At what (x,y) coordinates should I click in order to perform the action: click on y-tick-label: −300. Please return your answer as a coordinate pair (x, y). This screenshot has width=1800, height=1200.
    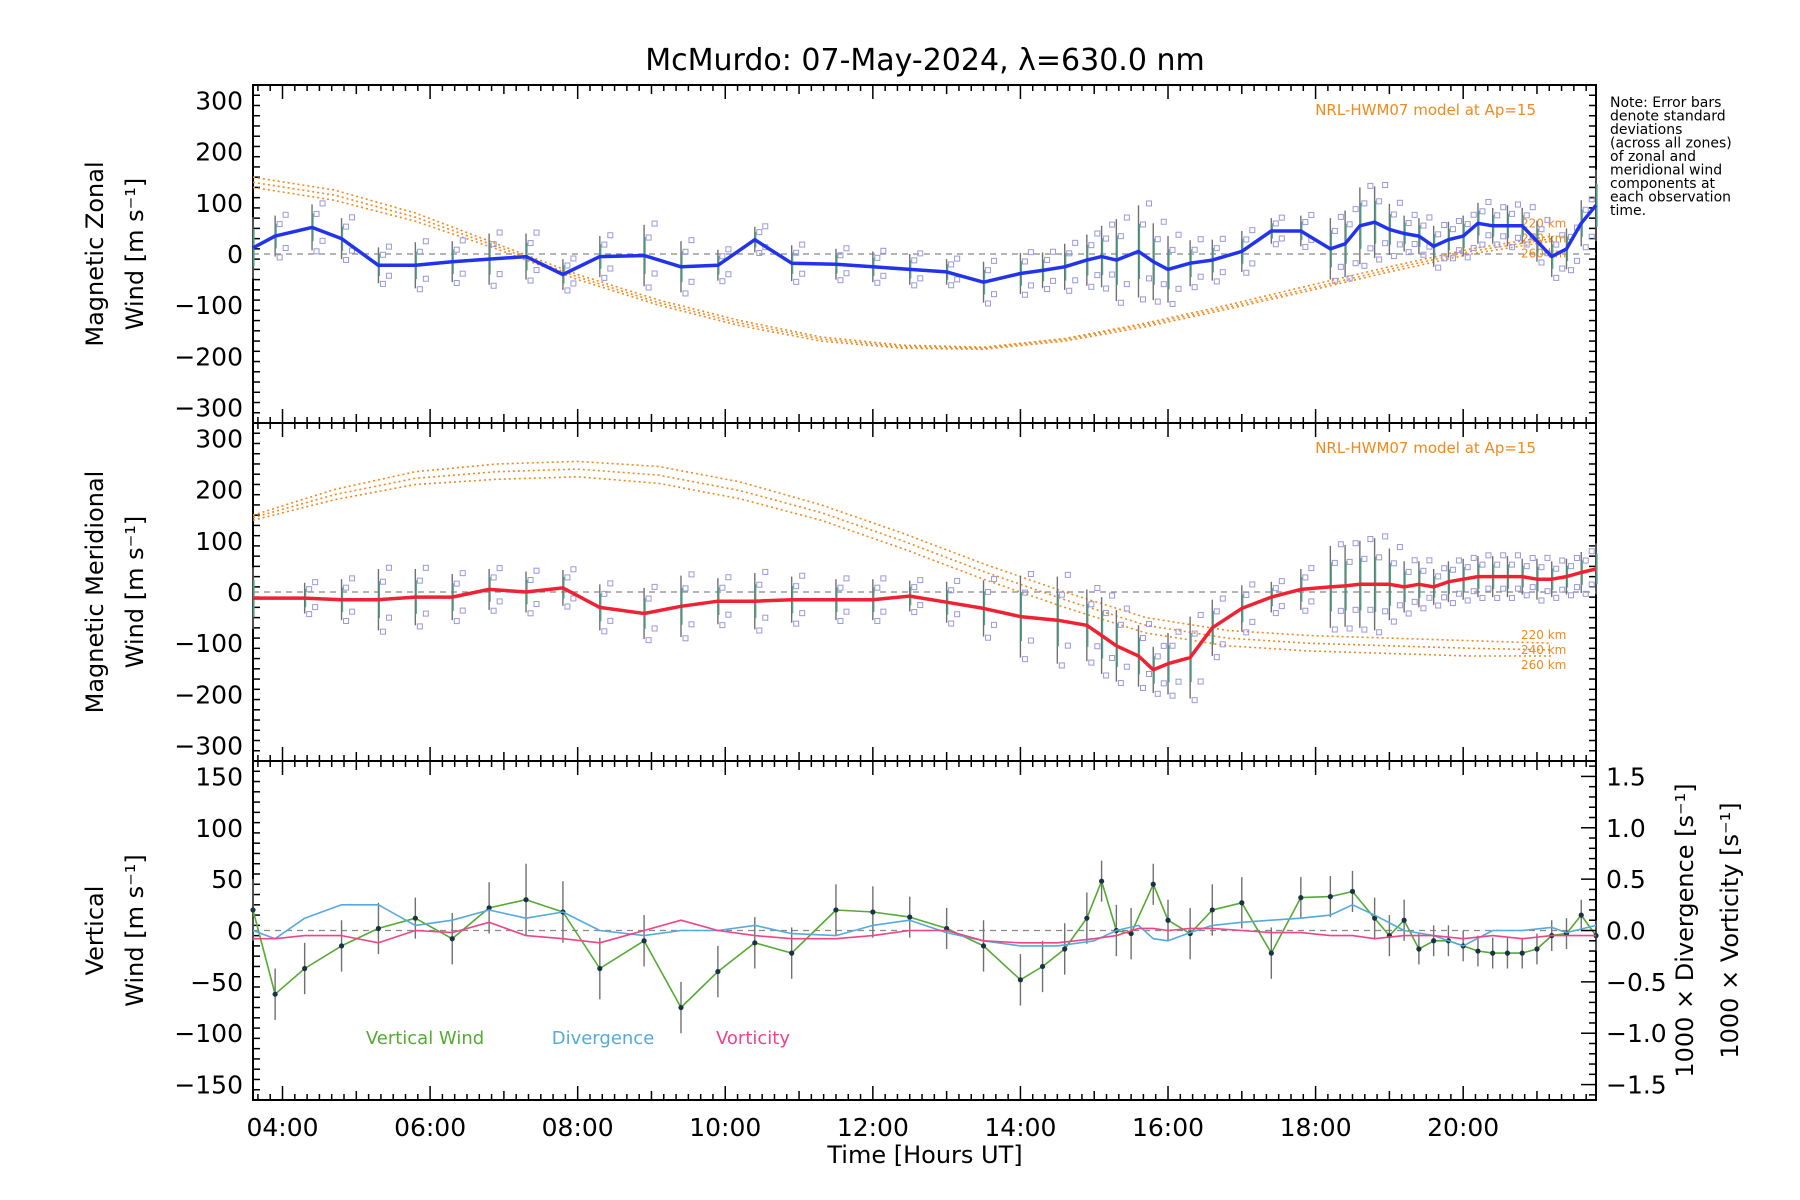
    Looking at the image, I should click on (208, 408).